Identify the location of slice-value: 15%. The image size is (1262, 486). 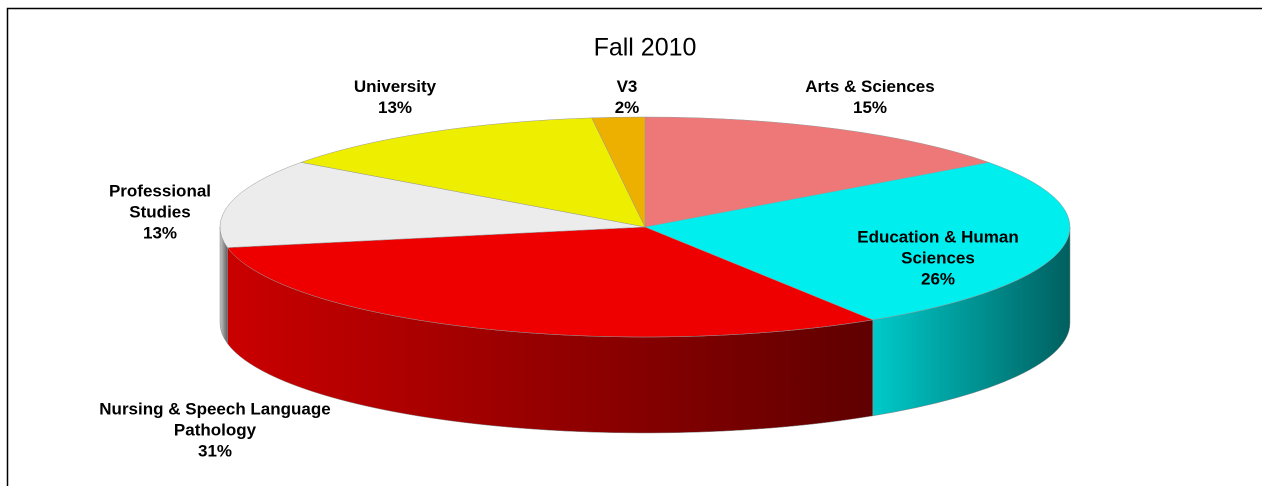
(870, 107).